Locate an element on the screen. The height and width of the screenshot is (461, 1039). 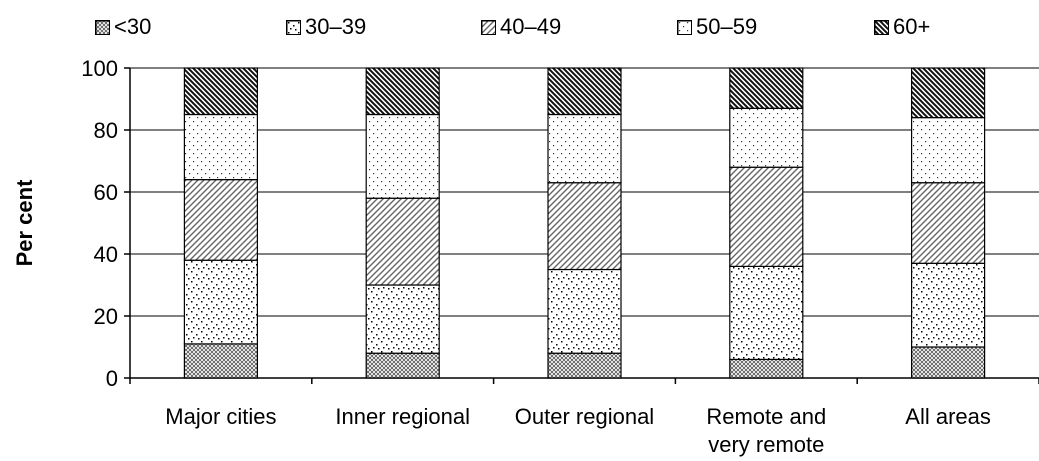
legend-swatch-diagonal is located at coordinates (488, 27).